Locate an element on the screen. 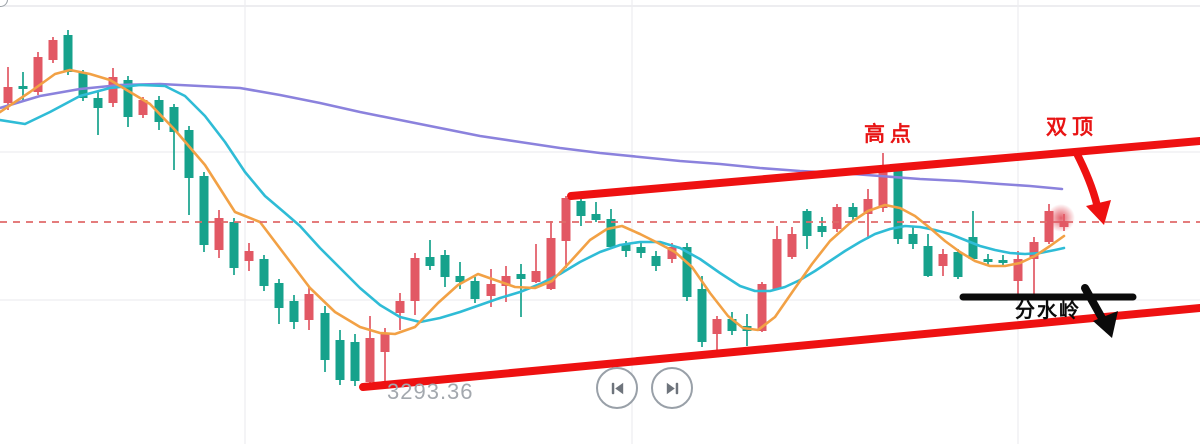 This screenshot has height=444, width=1200. upper-trendline is located at coordinates (883, 168).